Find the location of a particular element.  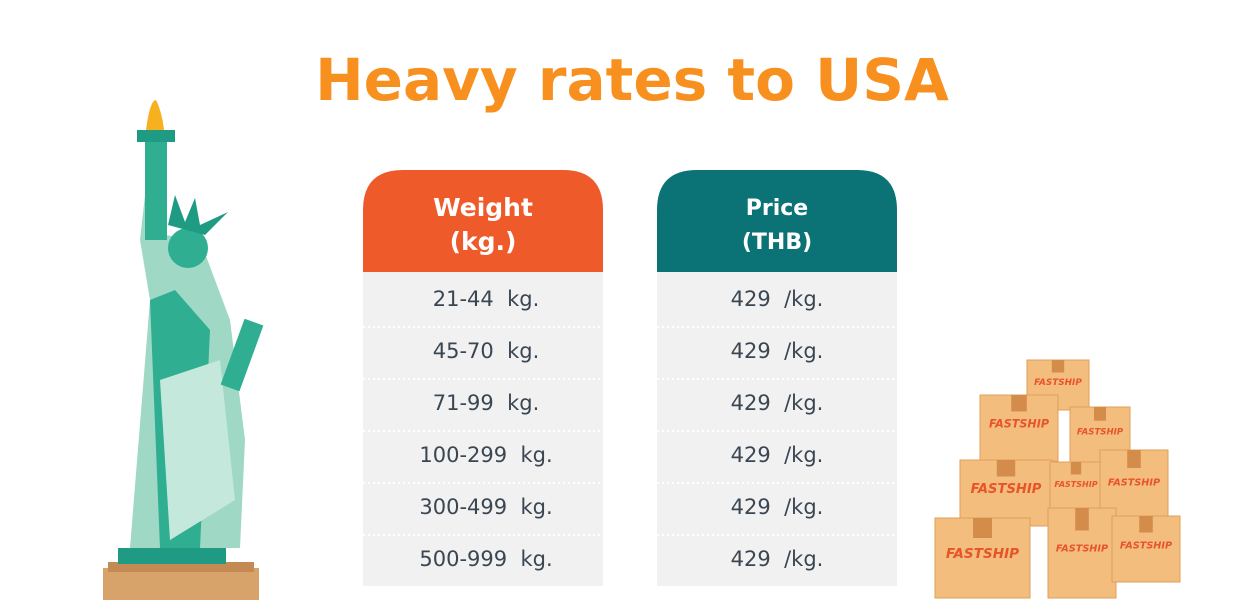

column-header: Price is located at coordinates (777, 208).